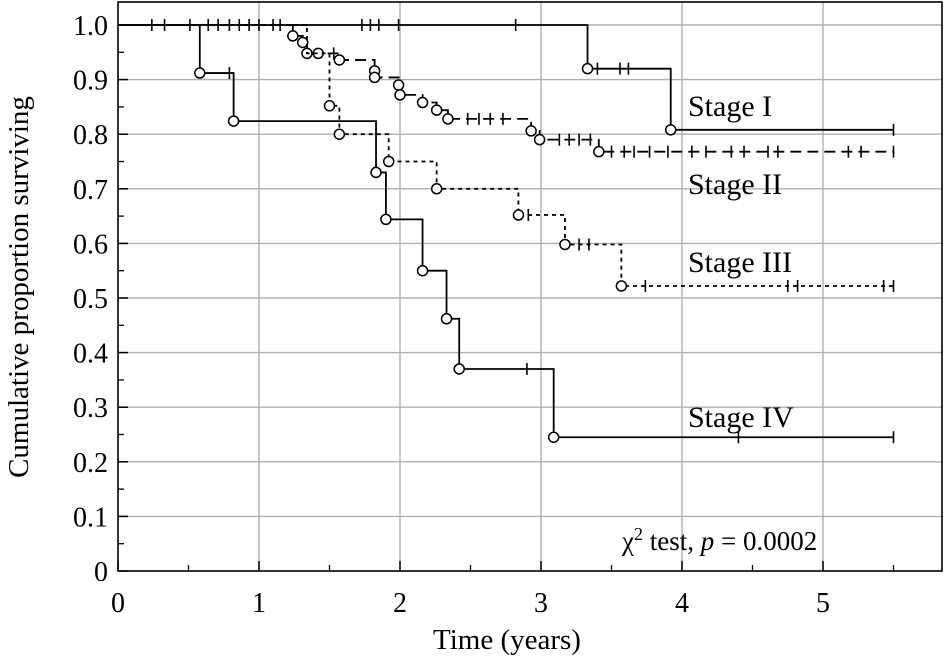 The image size is (946, 661). Describe the element at coordinates (90, 26) in the screenshot. I see `y-tick-label: 1.0` at that location.